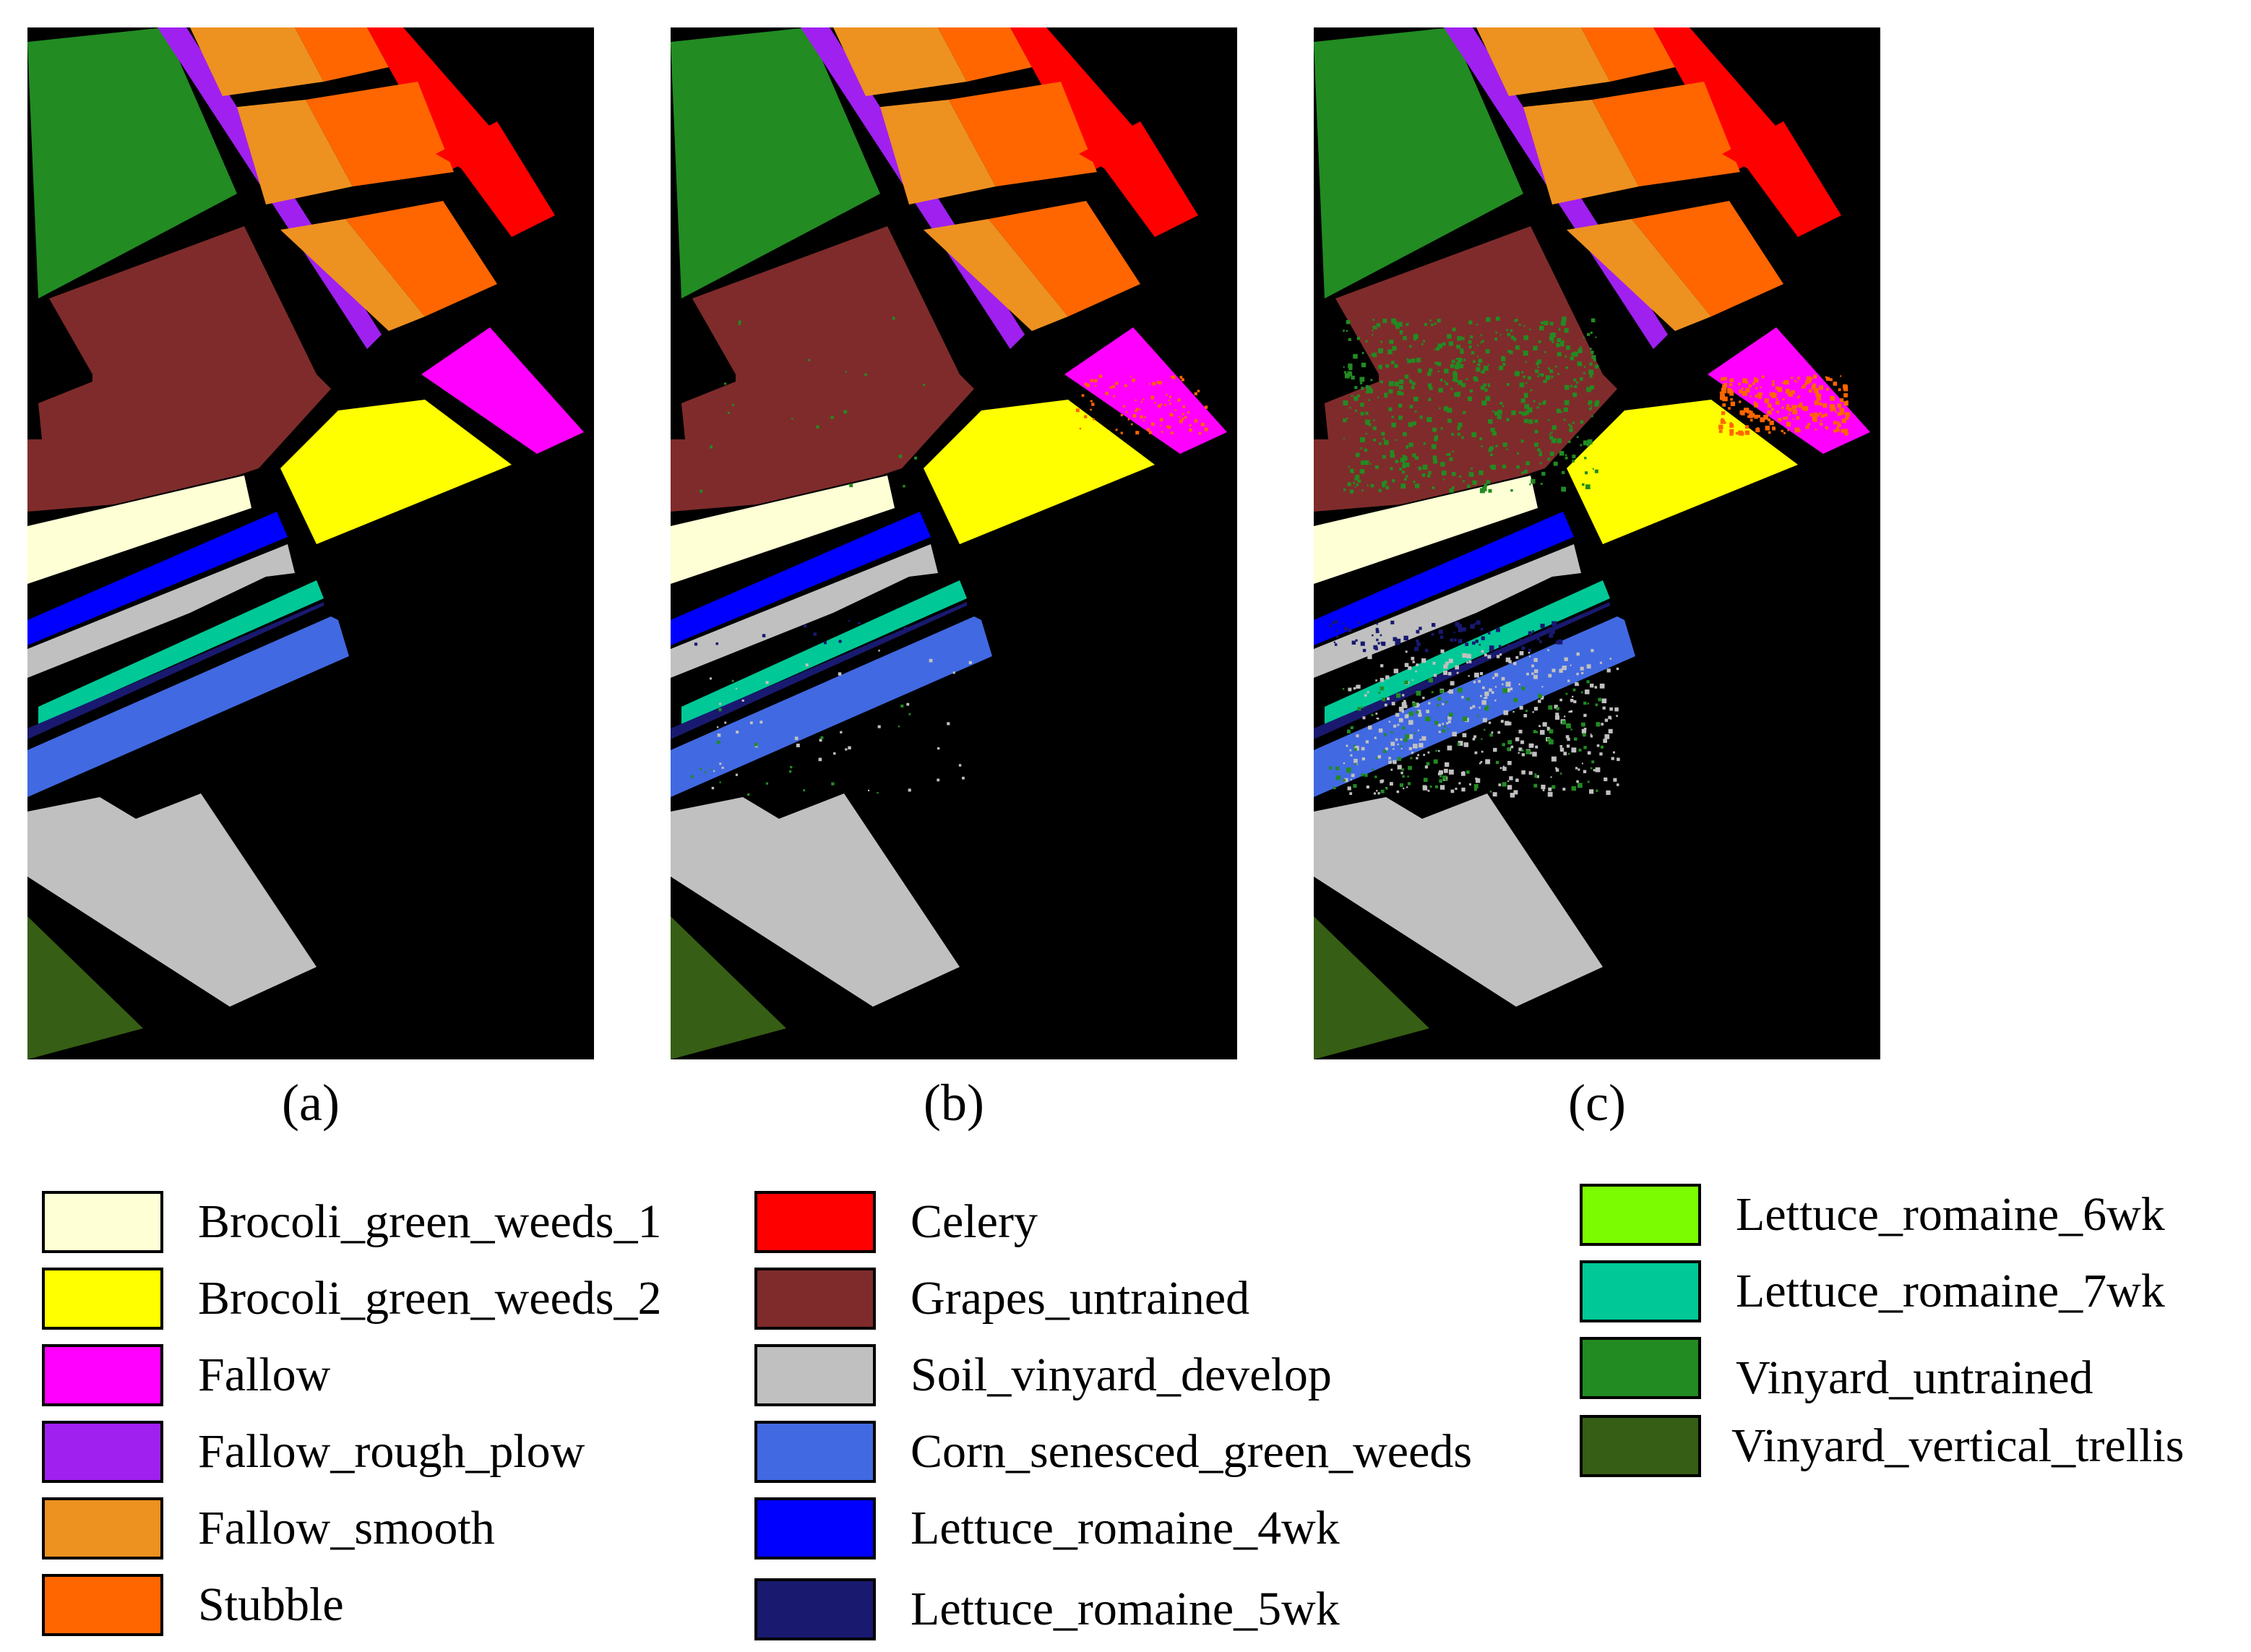 The image size is (2251, 1652). Describe the element at coordinates (815, 1528) in the screenshot. I see `legend-swatch` at that location.